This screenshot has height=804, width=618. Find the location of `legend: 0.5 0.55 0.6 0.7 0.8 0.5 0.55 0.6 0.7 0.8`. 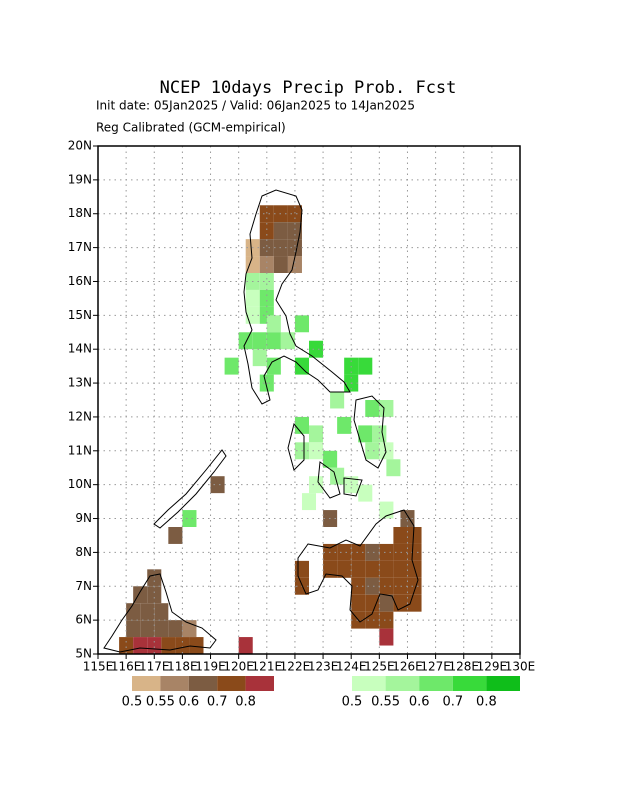

legend: 0.5 0.55 0.6 0.7 0.8 0.5 0.55 0.6 0.7 0.8 is located at coordinates (321, 693).